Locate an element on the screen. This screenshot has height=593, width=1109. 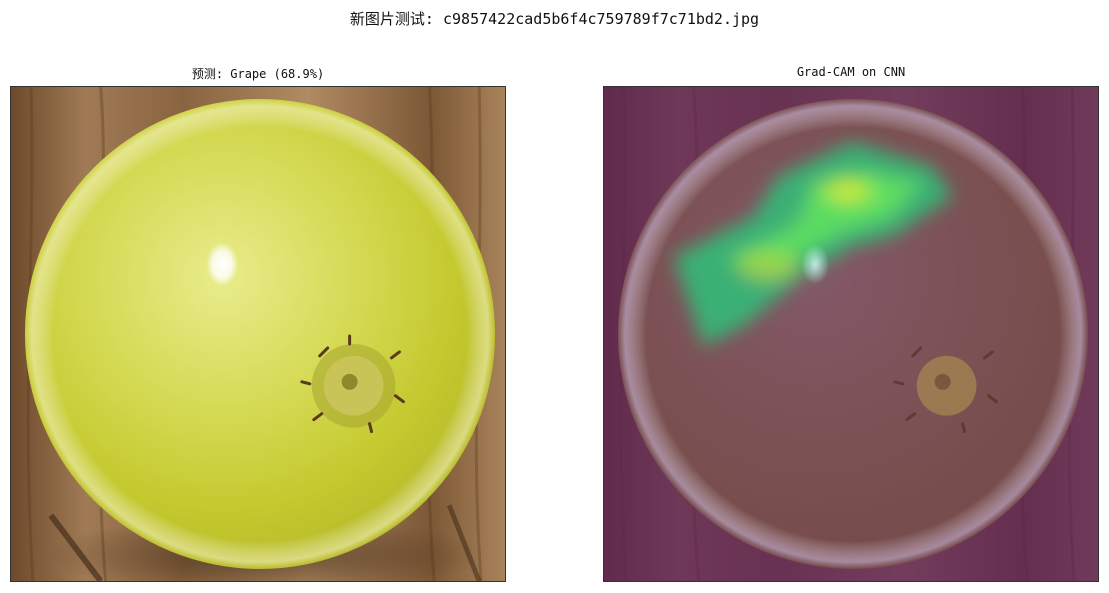
prediction-title: 预测: Grape (68.9%) is located at coordinates (258, 74).